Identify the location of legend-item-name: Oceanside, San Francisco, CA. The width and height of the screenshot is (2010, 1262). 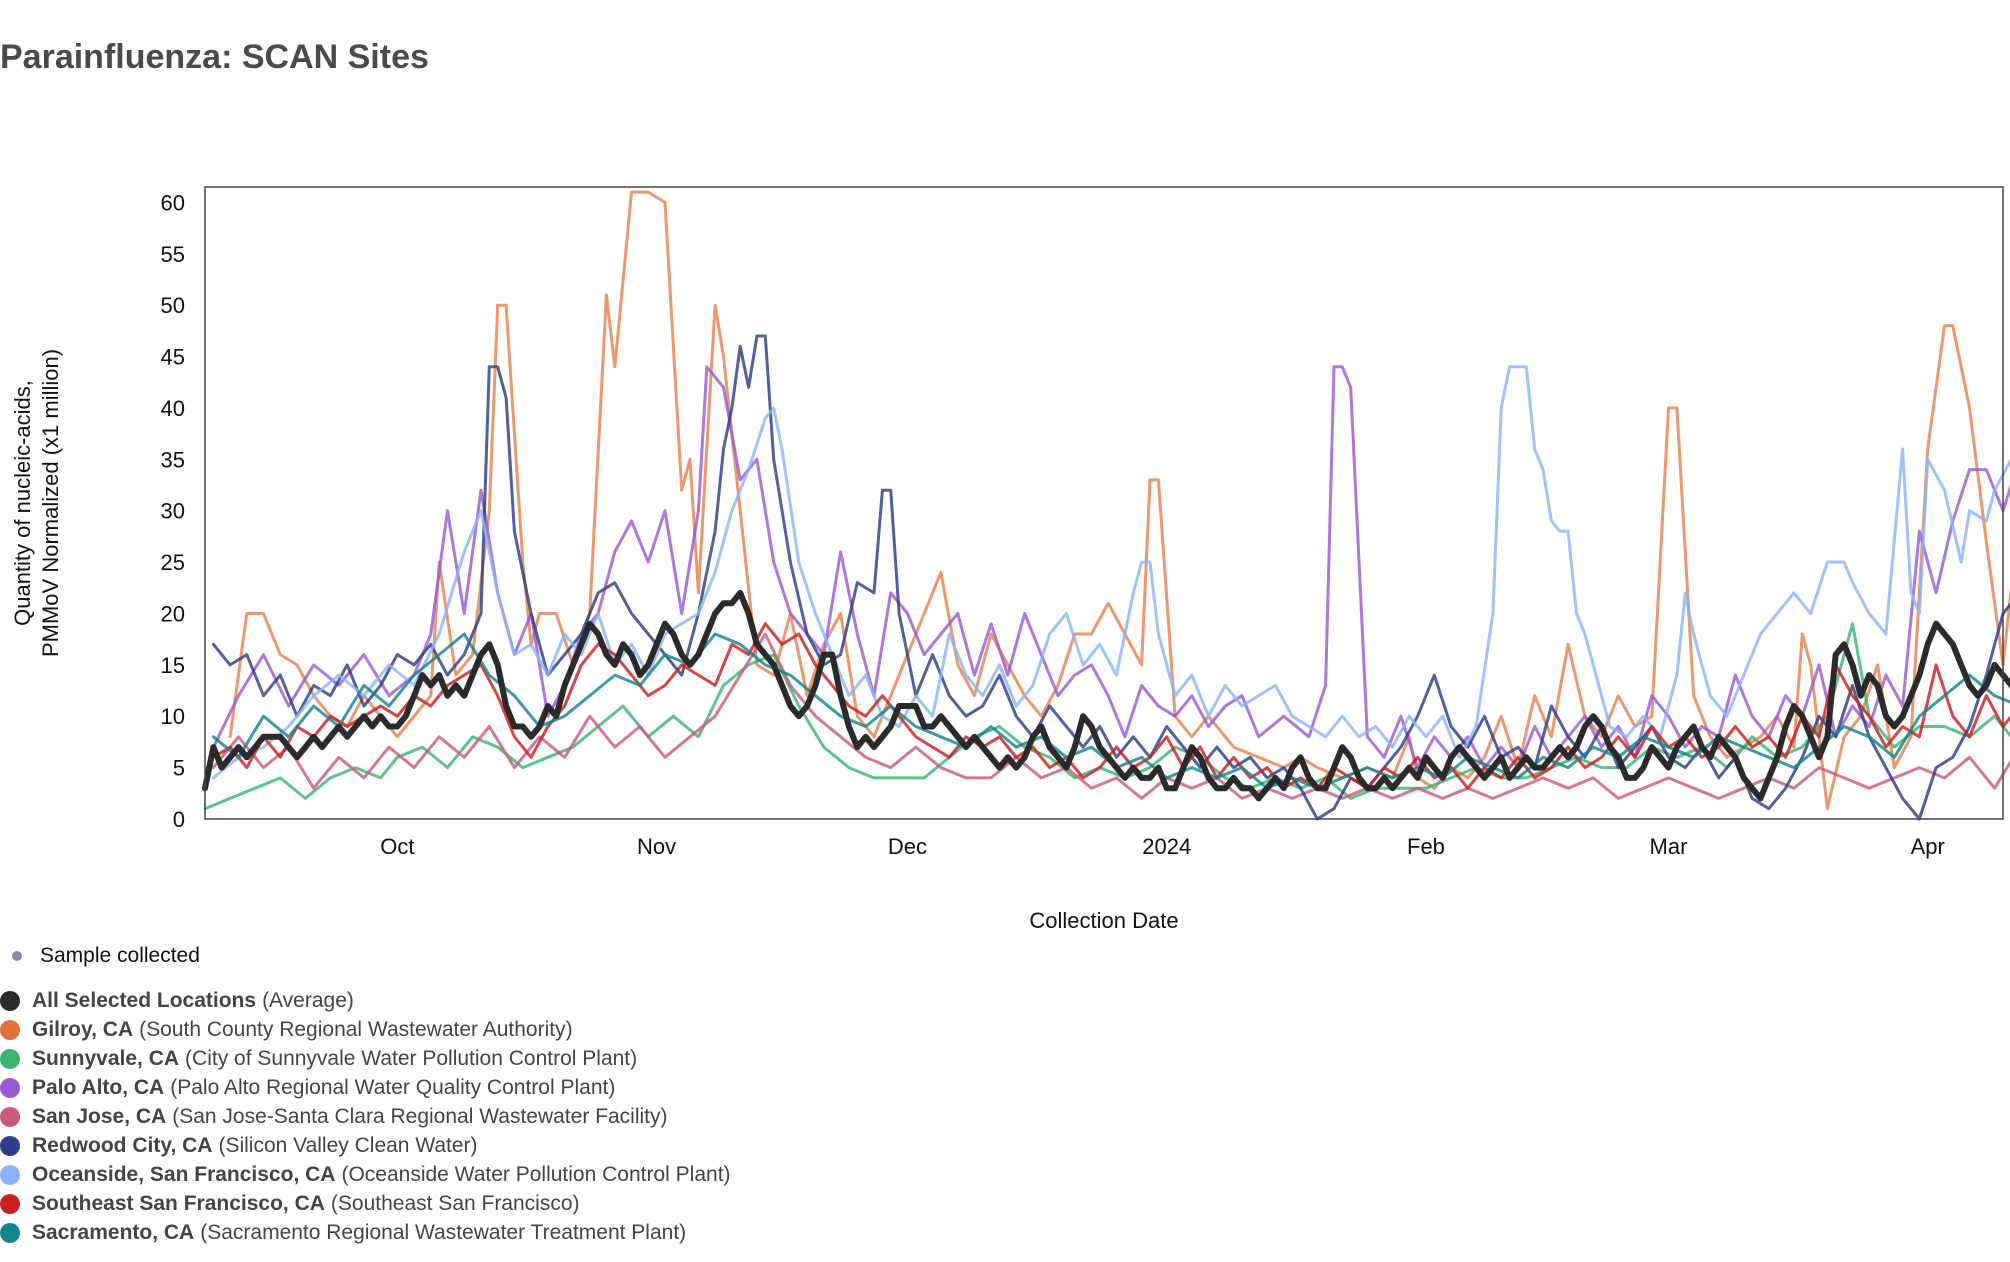
(184, 1174).